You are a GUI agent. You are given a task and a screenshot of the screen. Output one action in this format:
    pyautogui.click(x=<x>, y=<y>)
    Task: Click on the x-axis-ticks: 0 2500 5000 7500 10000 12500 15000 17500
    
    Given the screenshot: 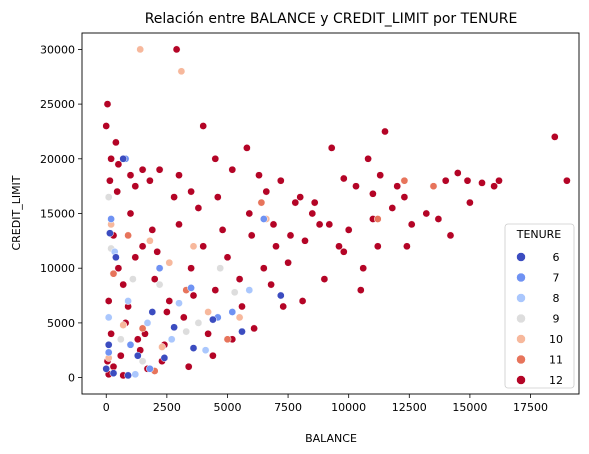 What is the action you would take?
    pyautogui.click(x=325, y=404)
    